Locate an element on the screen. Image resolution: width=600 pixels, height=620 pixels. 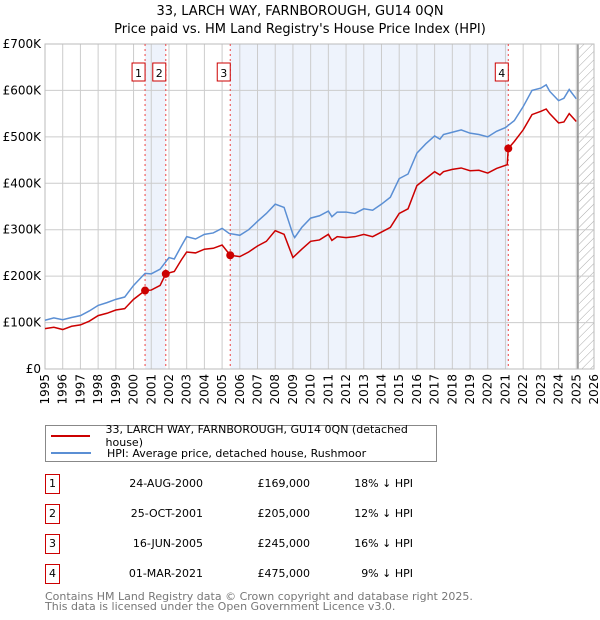
sale-marker-number: 4 is located at coordinates (501, 73).